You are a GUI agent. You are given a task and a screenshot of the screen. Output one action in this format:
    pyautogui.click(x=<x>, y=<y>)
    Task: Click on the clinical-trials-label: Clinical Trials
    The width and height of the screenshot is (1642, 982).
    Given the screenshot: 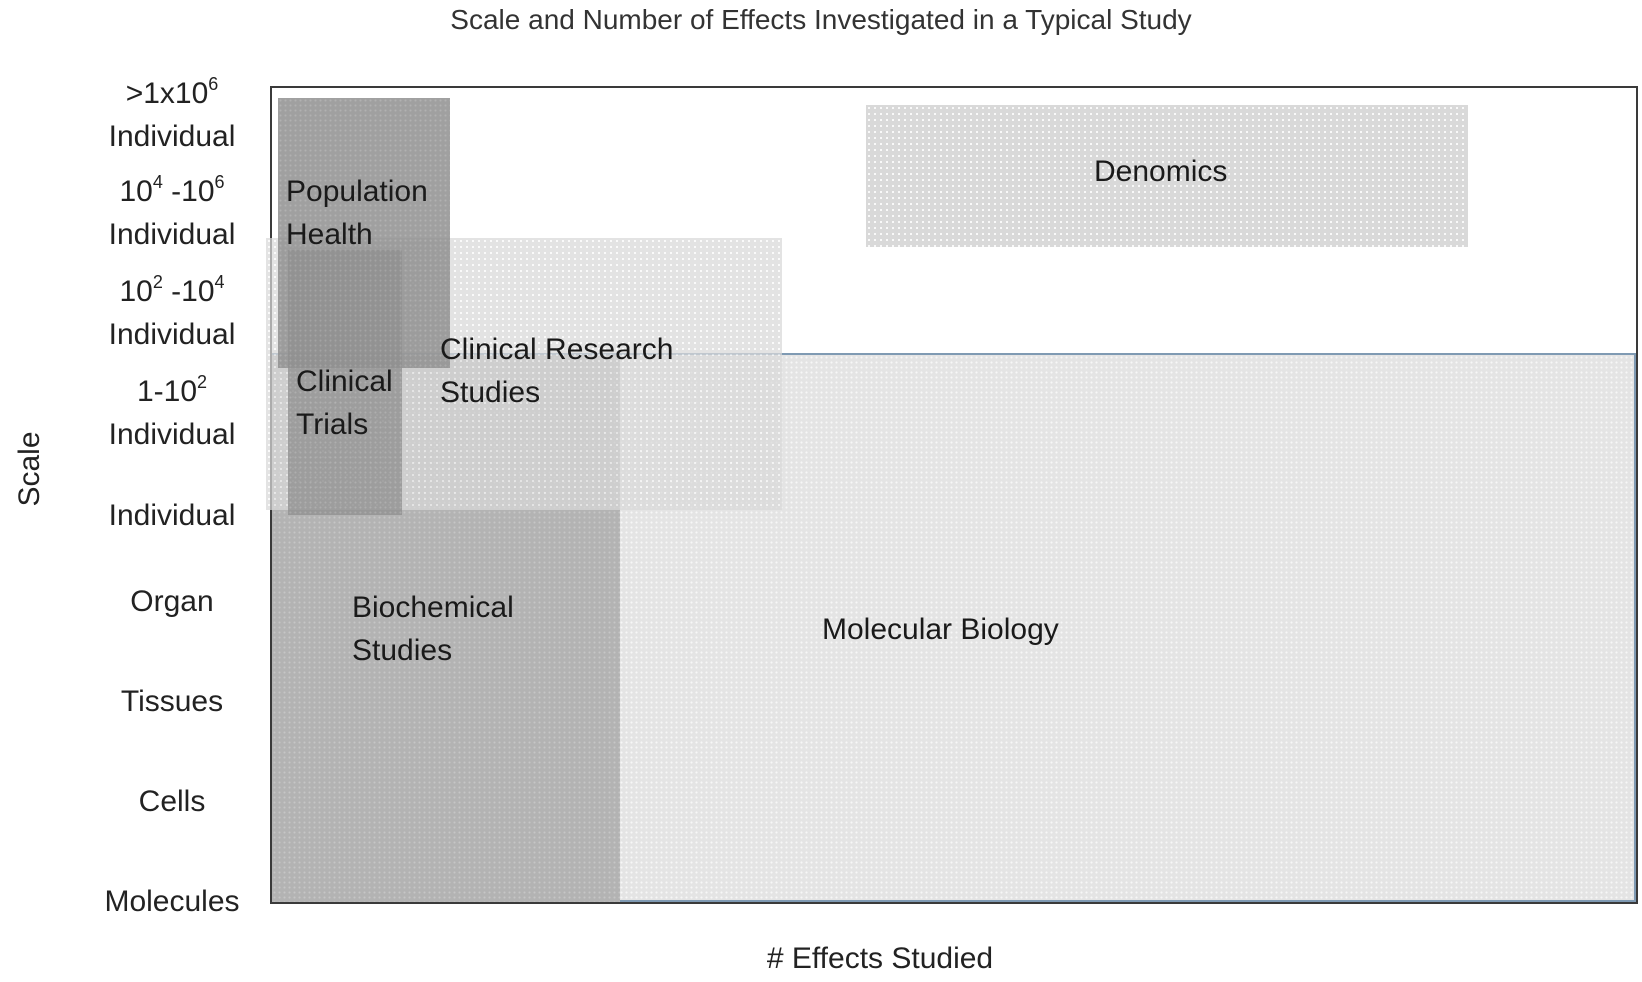 What is the action you would take?
    pyautogui.click(x=344, y=403)
    